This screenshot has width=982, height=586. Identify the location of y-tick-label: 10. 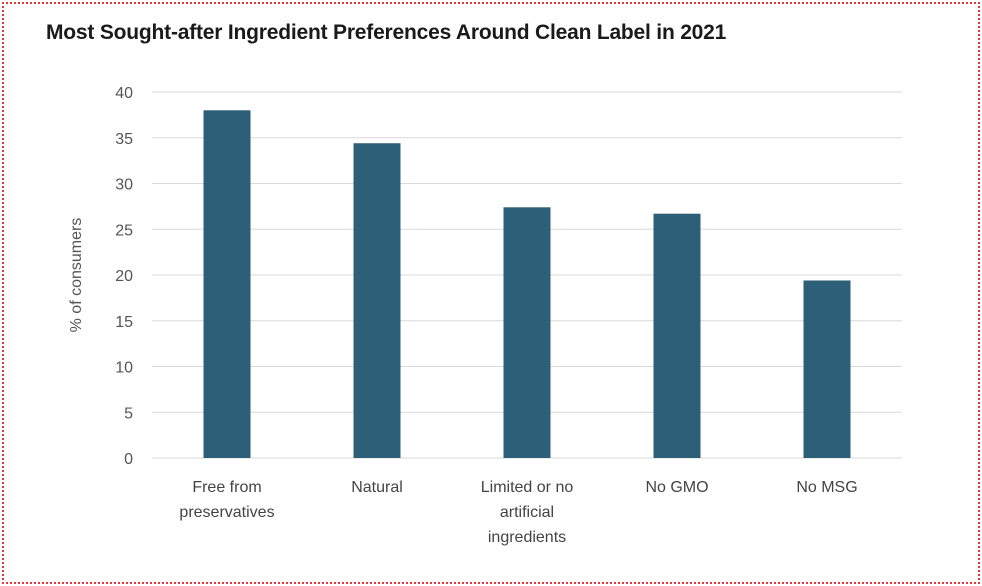
(124, 368).